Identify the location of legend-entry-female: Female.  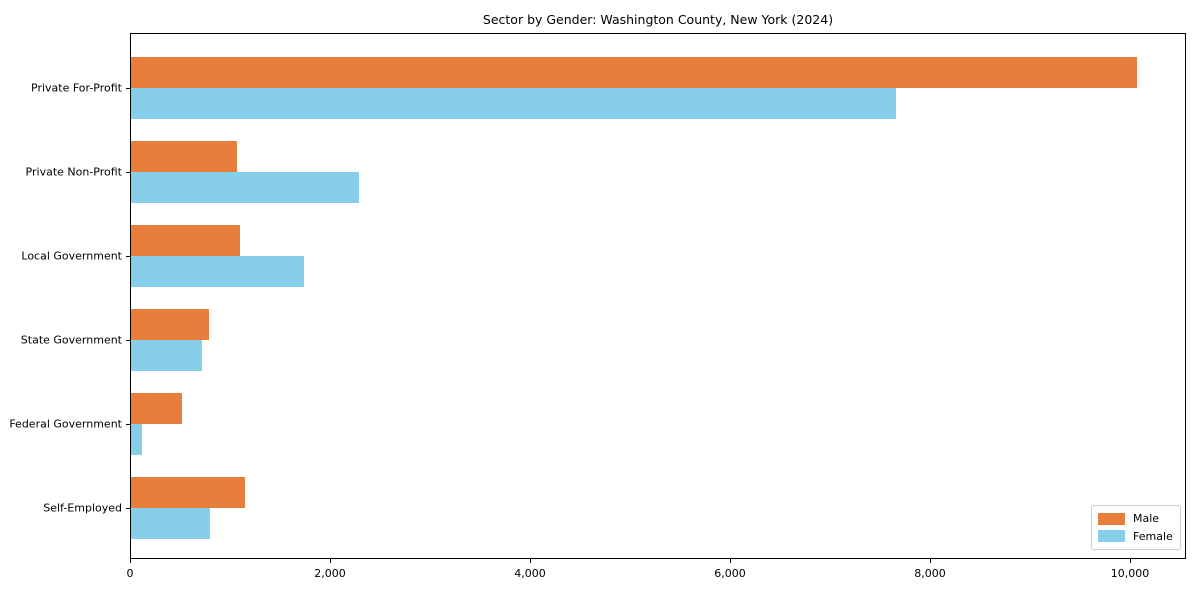
(1136, 536).